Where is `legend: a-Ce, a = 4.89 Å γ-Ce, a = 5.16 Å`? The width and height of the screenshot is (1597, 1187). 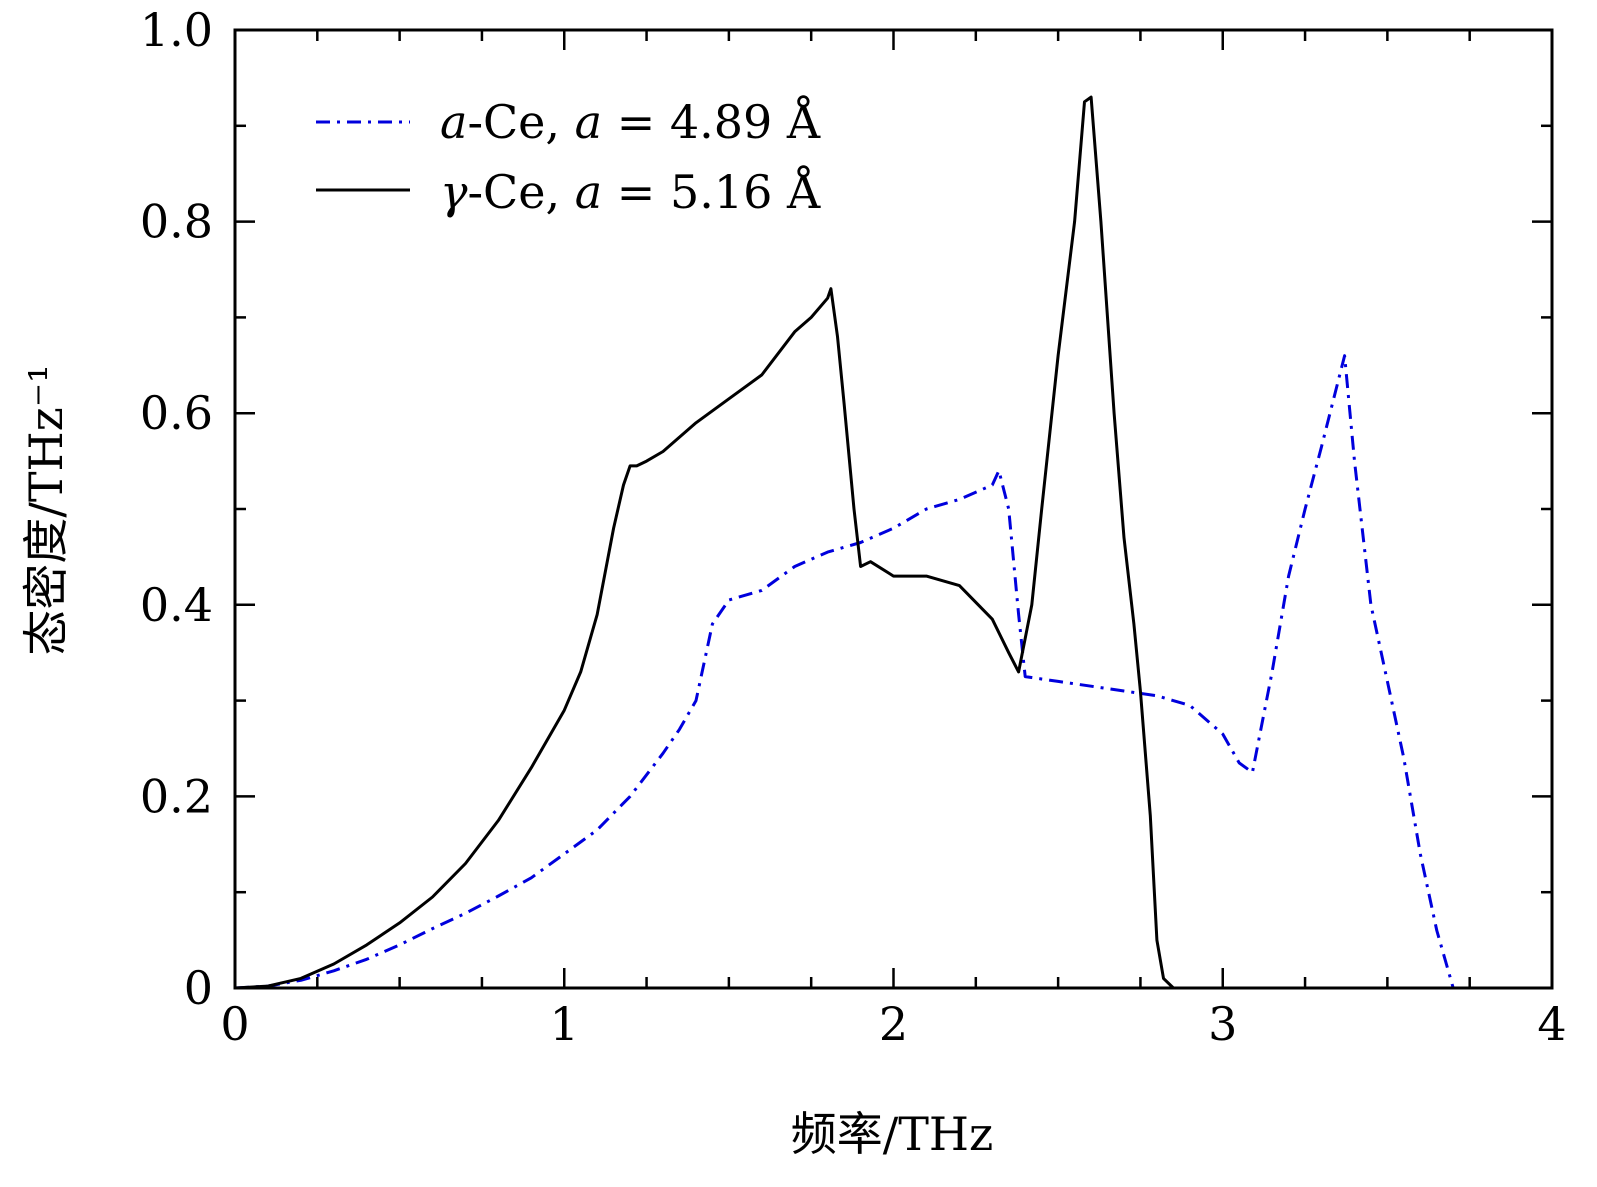 legend: a-Ce, a = 4.89 Å γ-Ce, a = 5.16 Å is located at coordinates (568, 156).